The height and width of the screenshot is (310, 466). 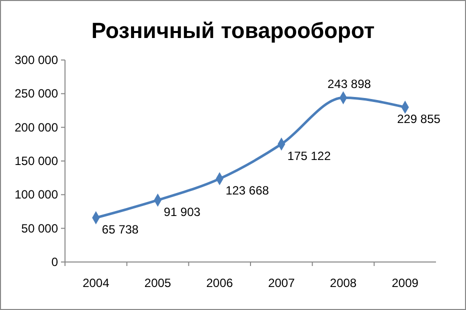 What do you see at coordinates (349, 83) in the screenshot?
I see `text: 243 898` at bounding box center [349, 83].